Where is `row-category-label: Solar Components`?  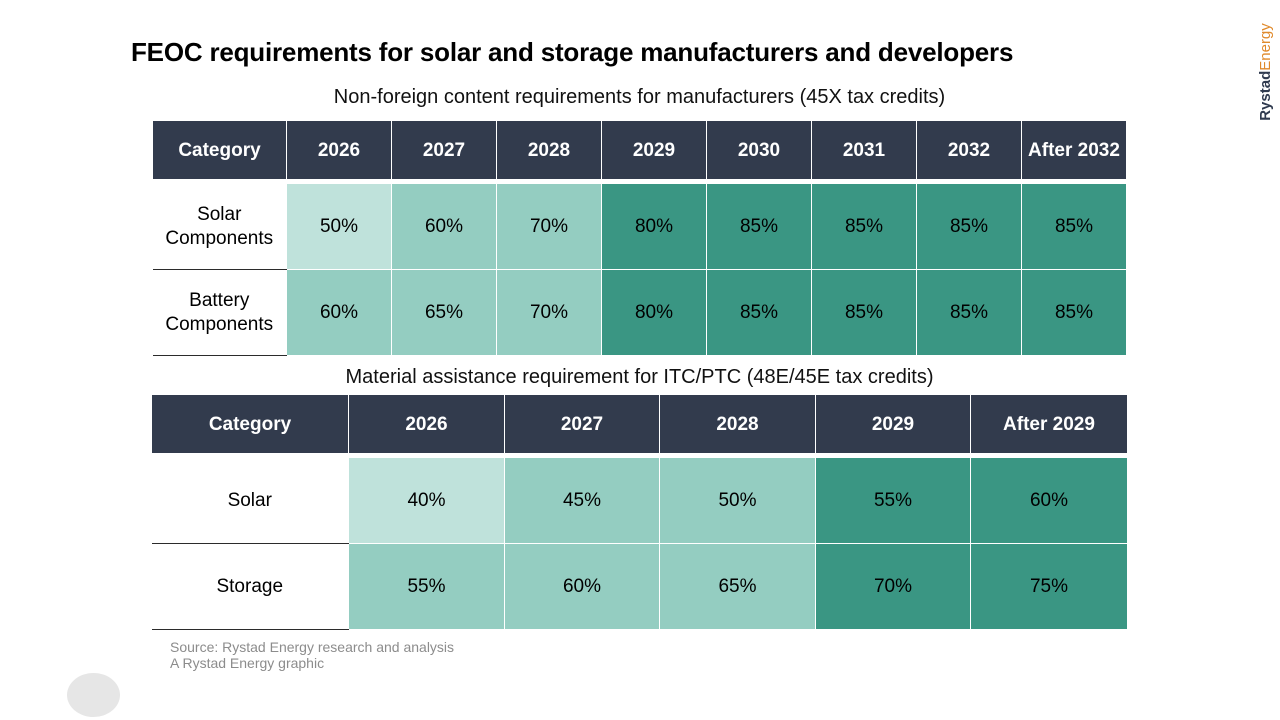
row-category-label: Solar Components is located at coordinates (219, 226).